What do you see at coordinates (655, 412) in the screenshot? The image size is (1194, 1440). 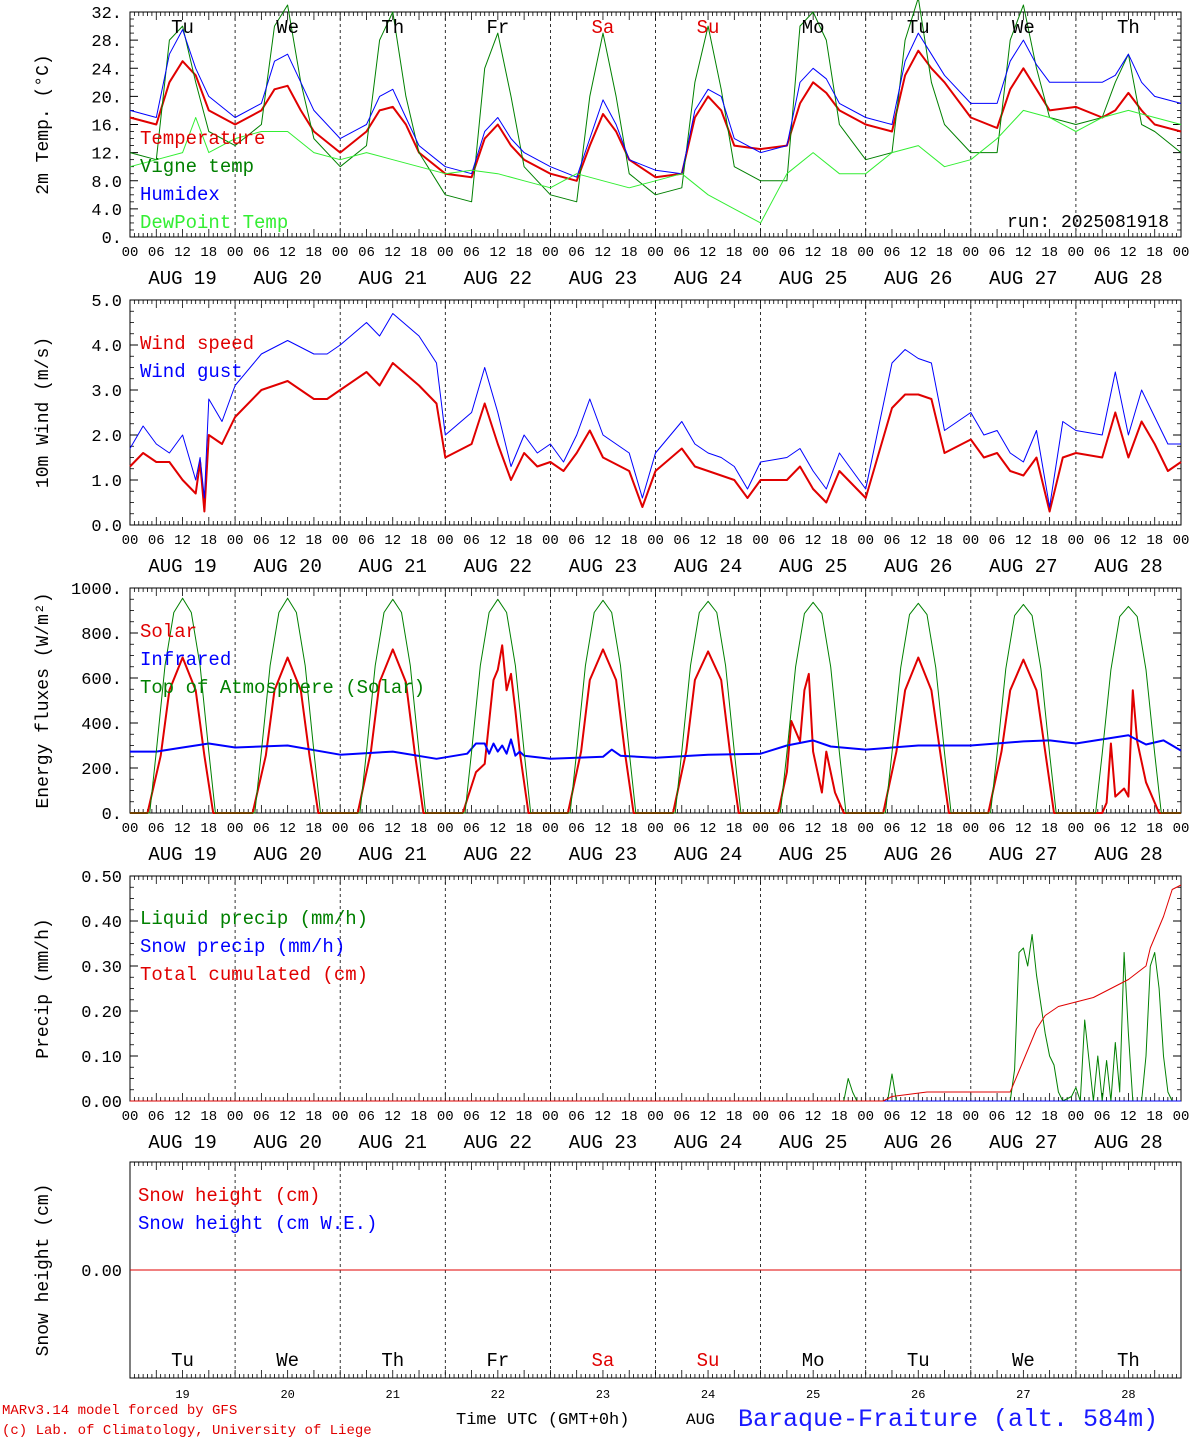 I see `plot-frame` at bounding box center [655, 412].